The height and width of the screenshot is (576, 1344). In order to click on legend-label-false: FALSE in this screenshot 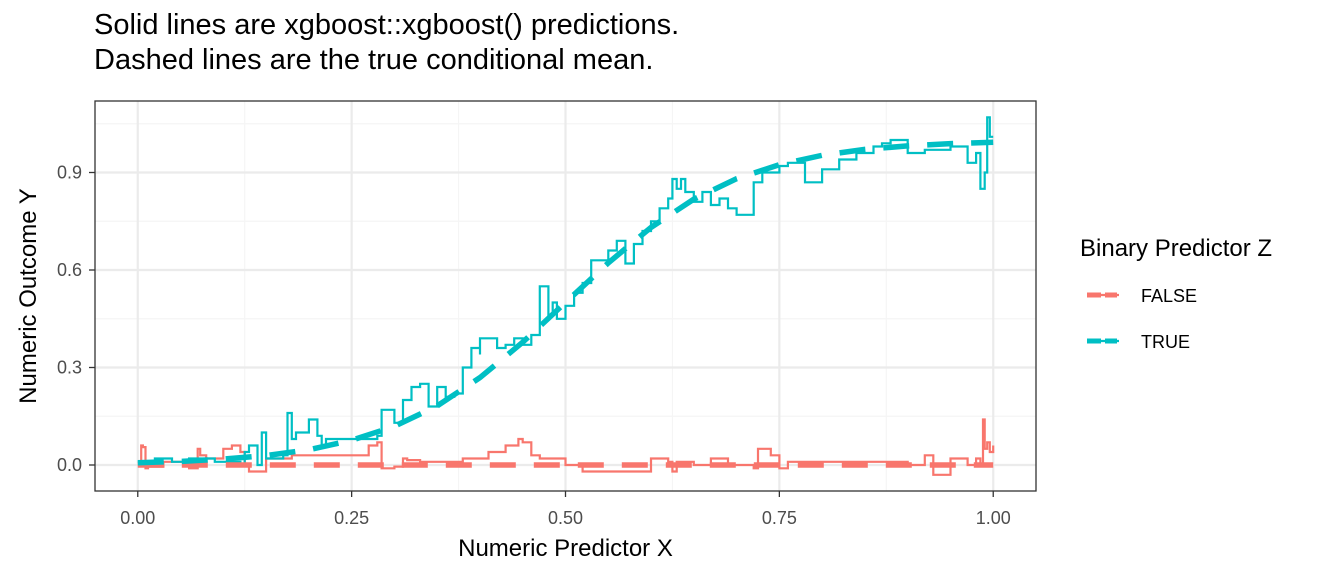, I will do `click(1169, 296)`.